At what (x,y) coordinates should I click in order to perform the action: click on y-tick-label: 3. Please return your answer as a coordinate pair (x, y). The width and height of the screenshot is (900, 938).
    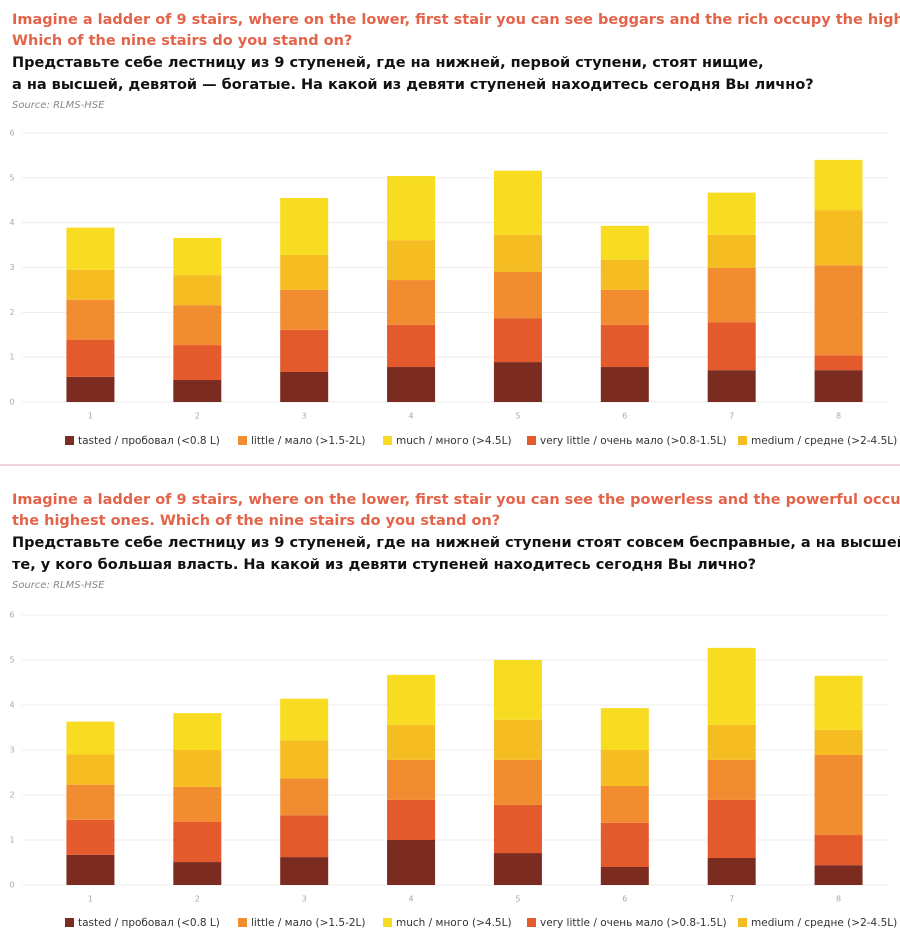
    Looking at the image, I should click on (11, 750).